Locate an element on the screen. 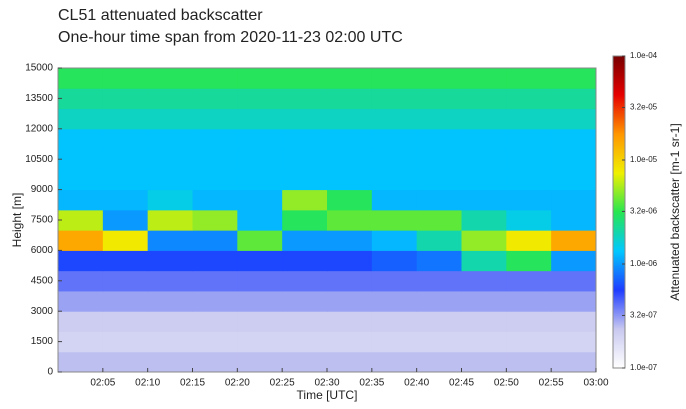  y-axis-label: Height [m] is located at coordinates (17, 220).